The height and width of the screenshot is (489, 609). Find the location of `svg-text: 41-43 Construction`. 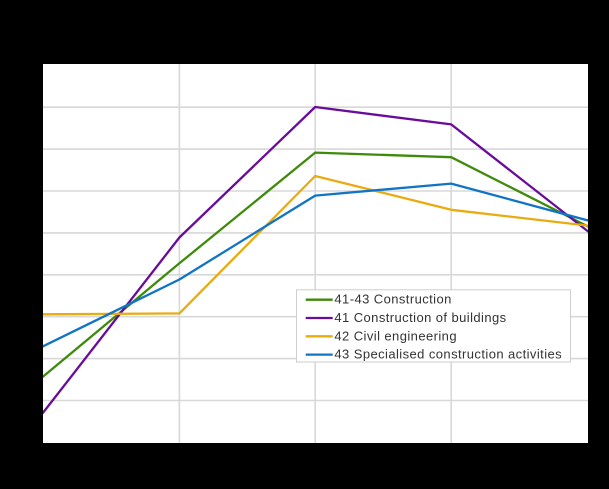

svg-text: 41-43 Construction is located at coordinates (392, 299).